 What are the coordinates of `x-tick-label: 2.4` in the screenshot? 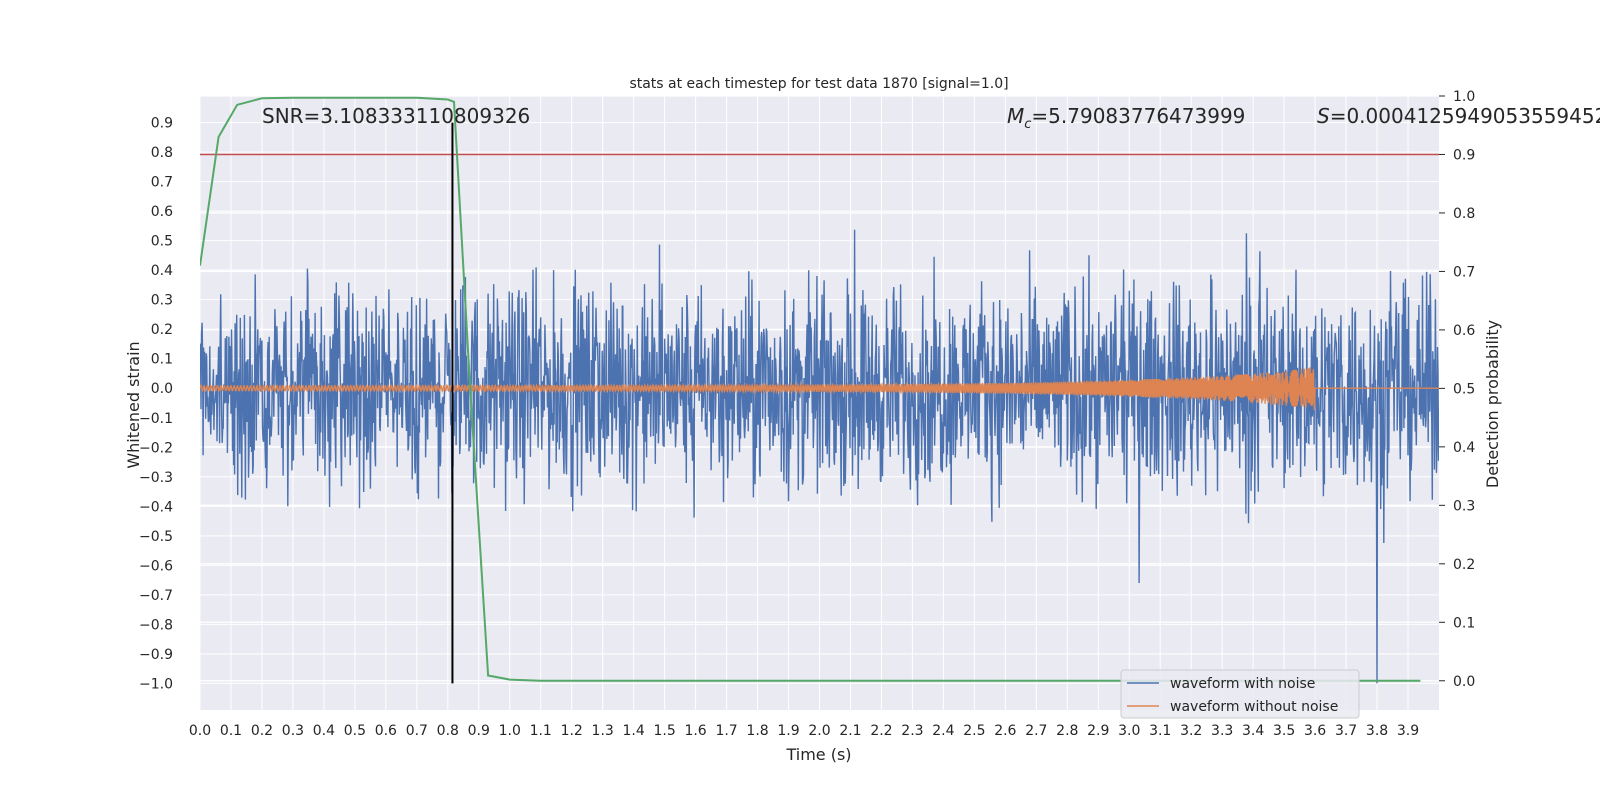 It's located at (943, 731).